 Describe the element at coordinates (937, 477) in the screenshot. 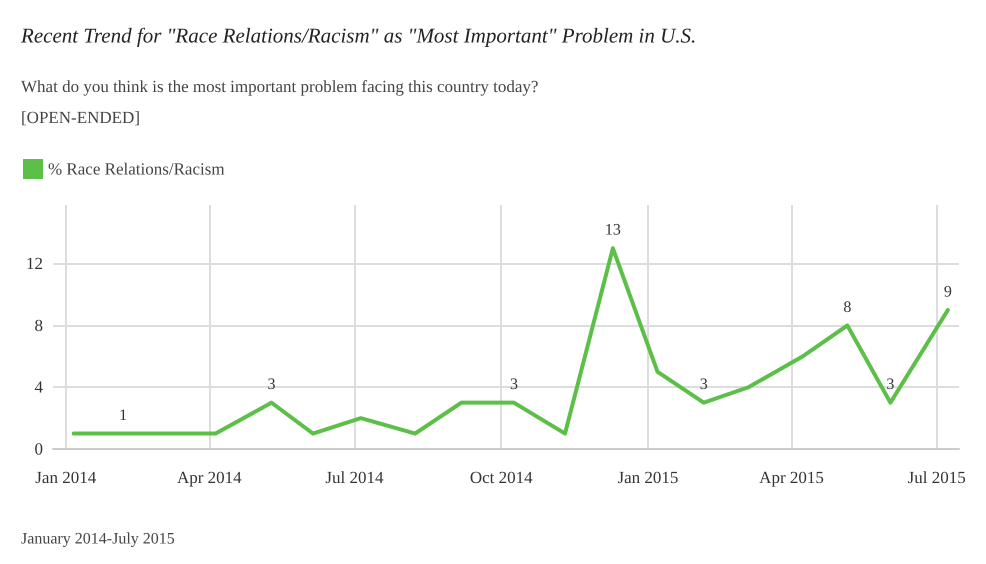

I see `x-tick-label: Jul 2015` at that location.